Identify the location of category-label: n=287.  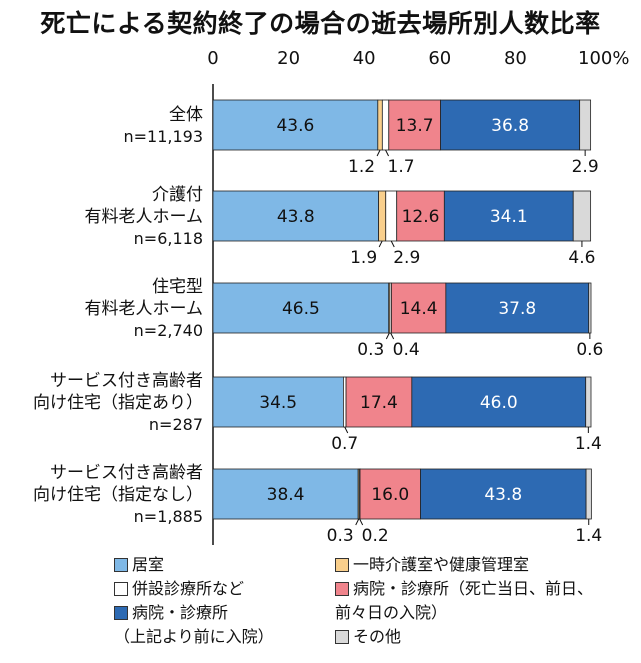
(176, 424).